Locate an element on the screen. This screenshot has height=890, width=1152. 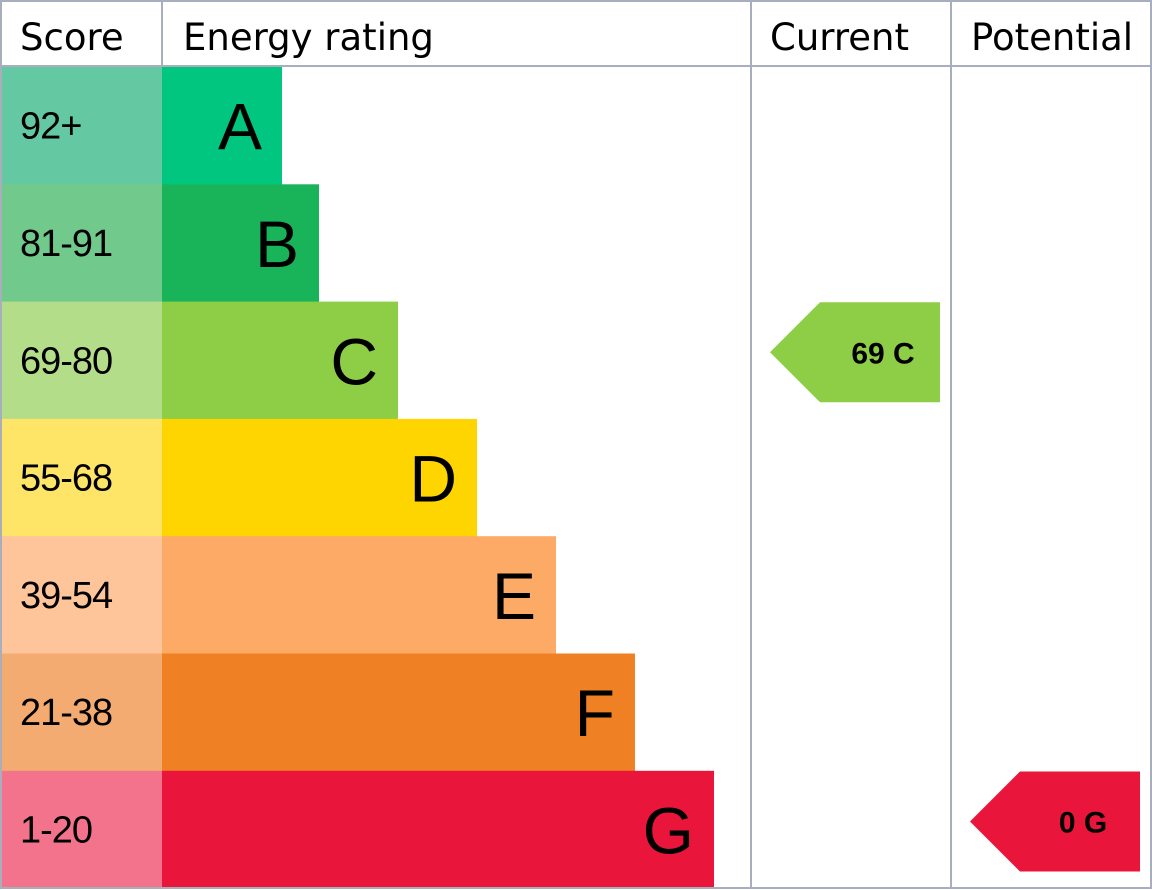
rating-bar-d is located at coordinates (319, 477).